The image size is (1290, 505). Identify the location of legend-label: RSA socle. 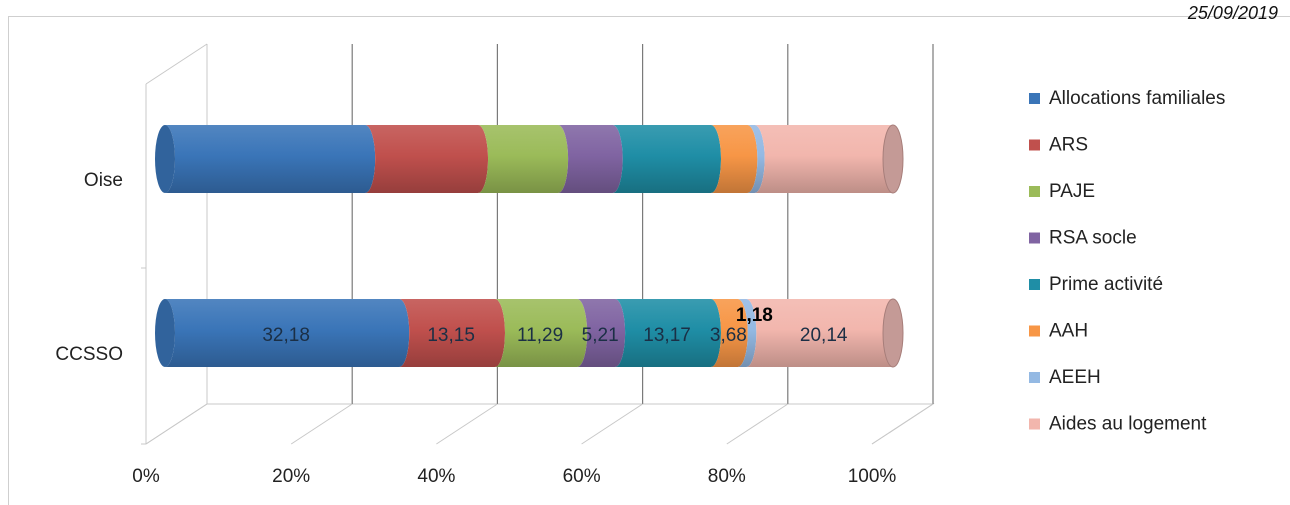
(1093, 238).